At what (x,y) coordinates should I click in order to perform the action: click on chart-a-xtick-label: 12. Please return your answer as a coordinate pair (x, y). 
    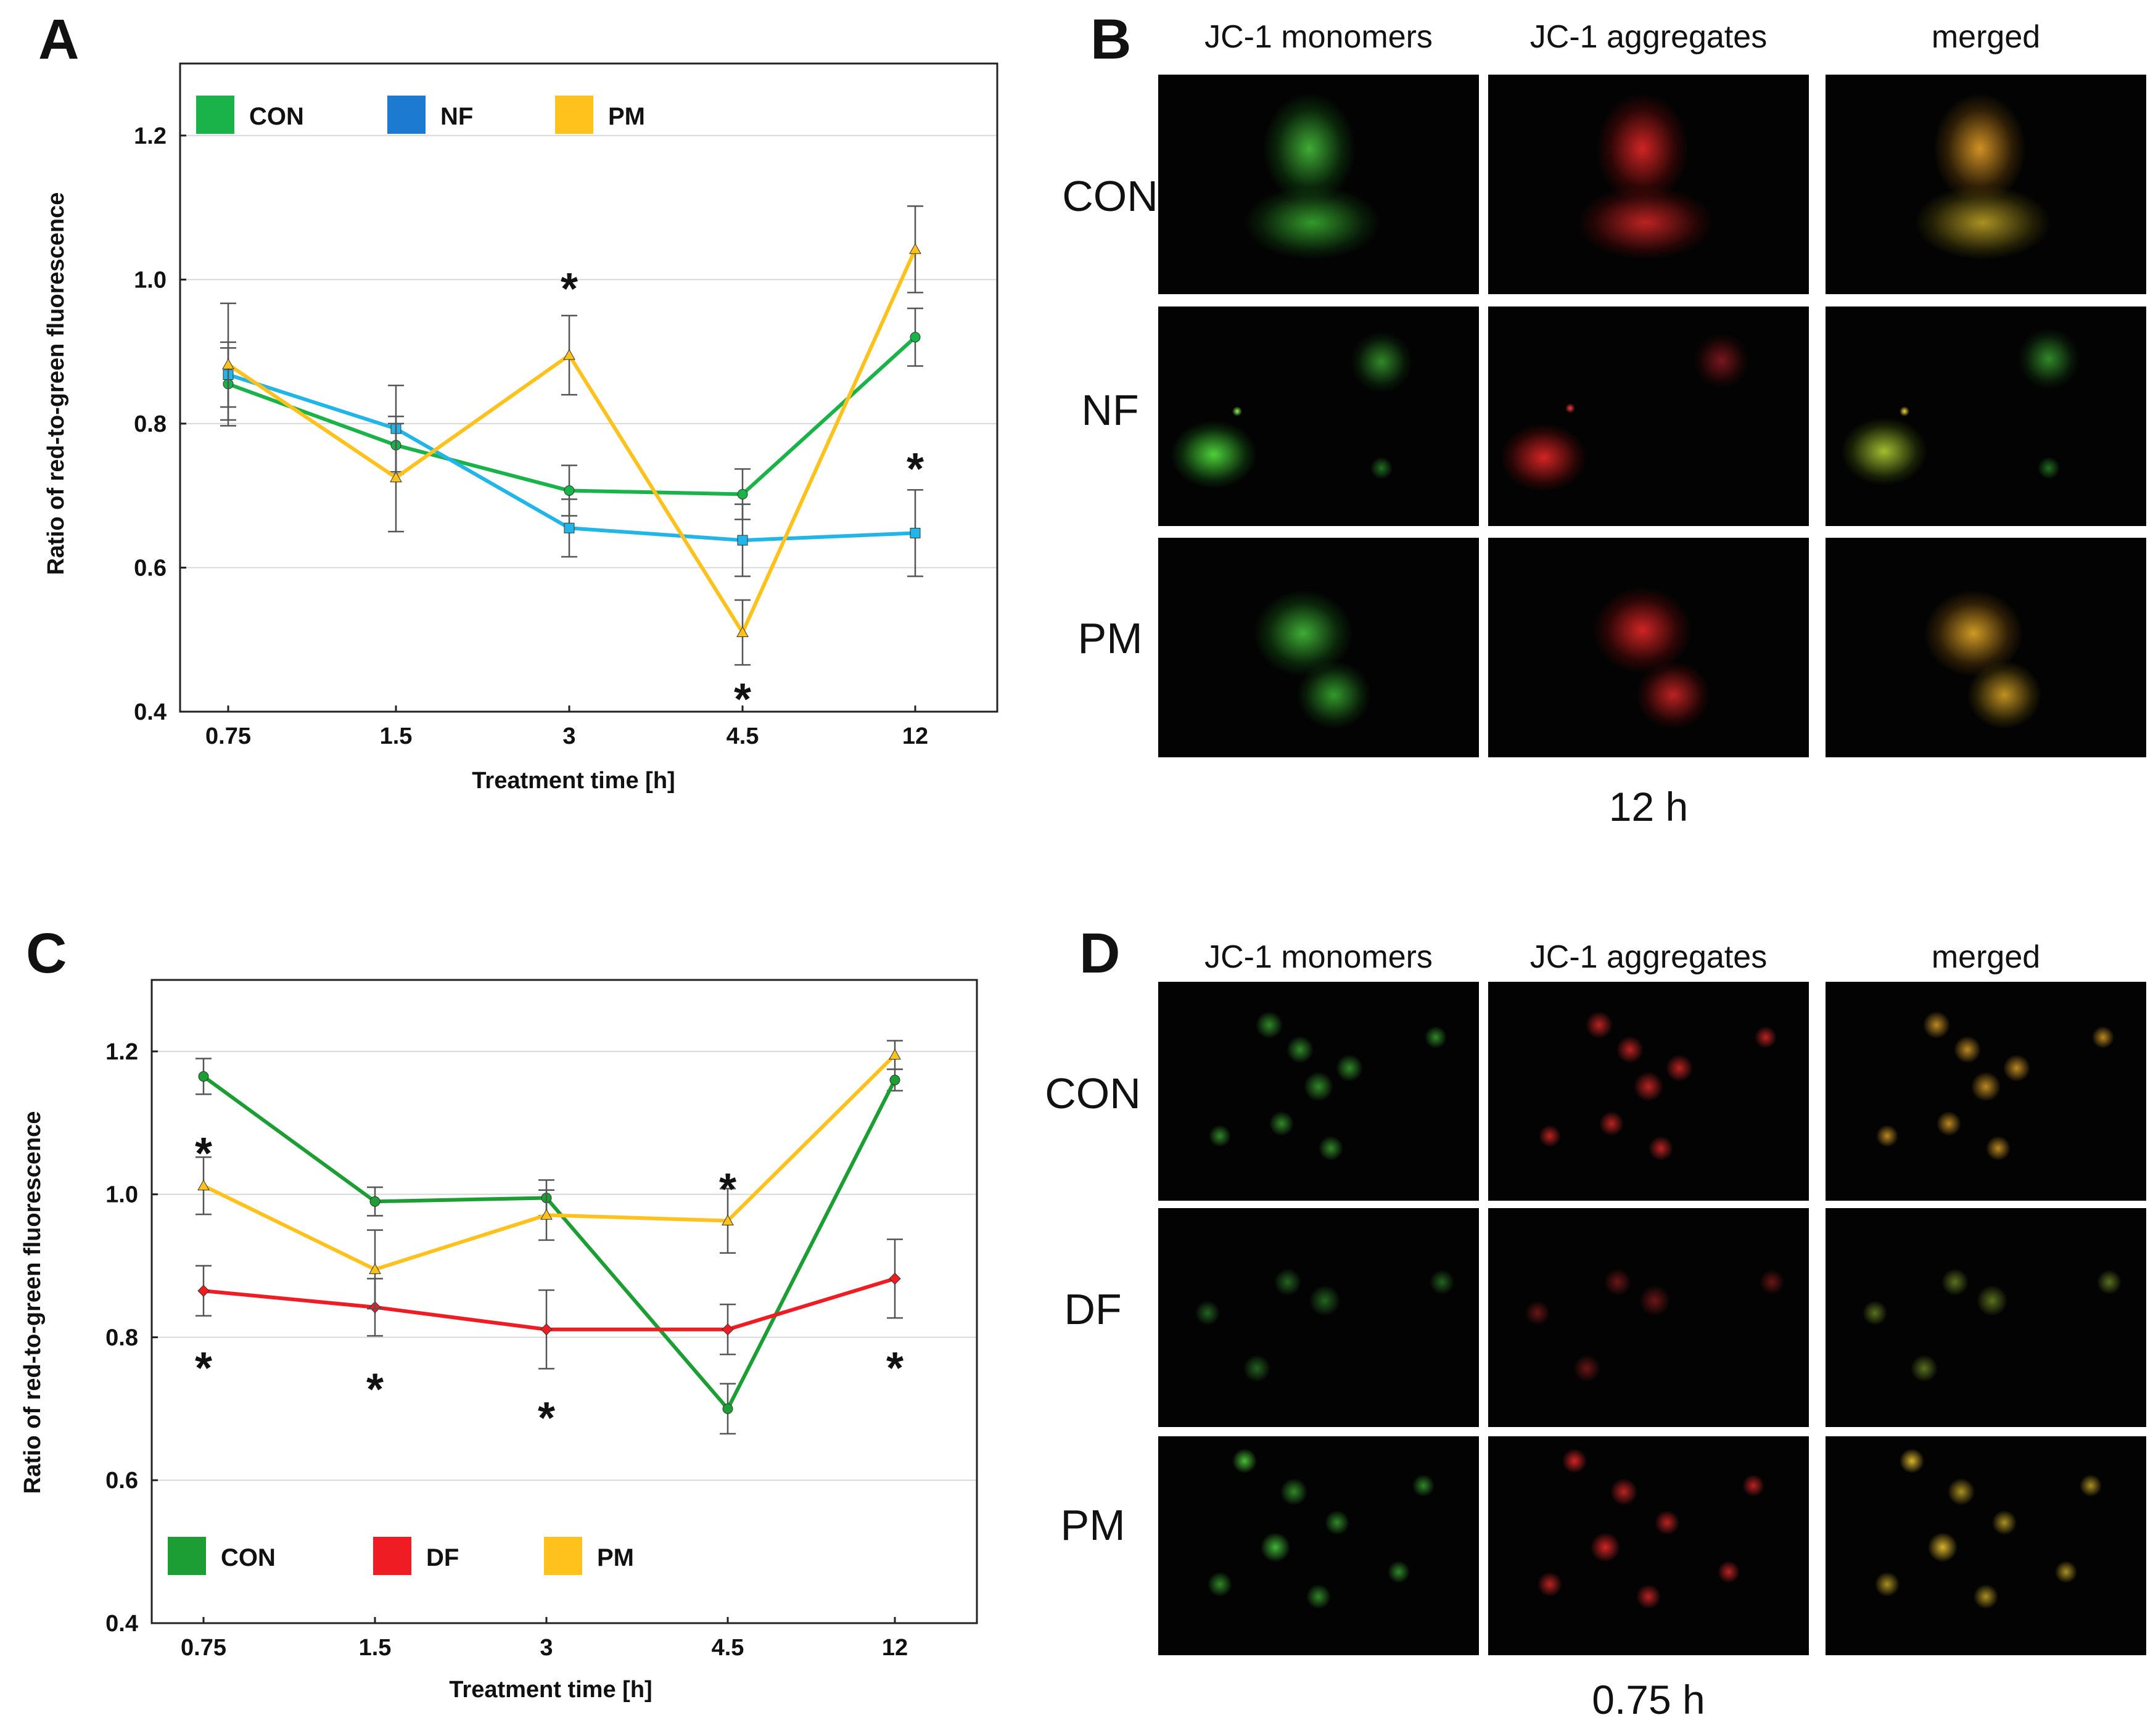
    Looking at the image, I should click on (915, 736).